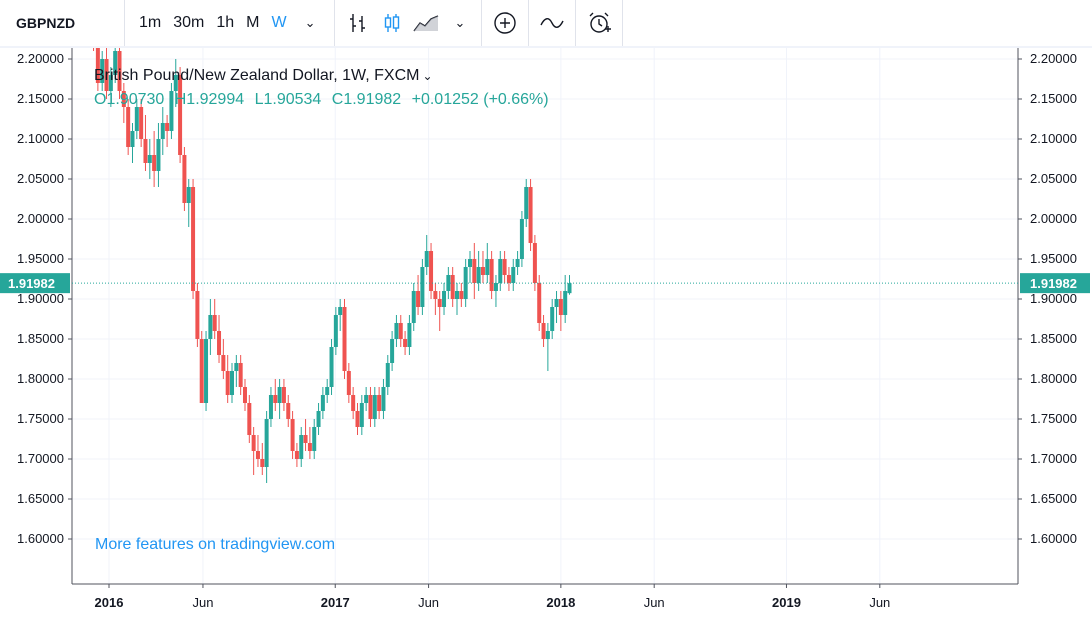 This screenshot has width=1092, height=621. Describe the element at coordinates (189, 22) in the screenshot. I see `interval-30m-button: 30m` at that location.